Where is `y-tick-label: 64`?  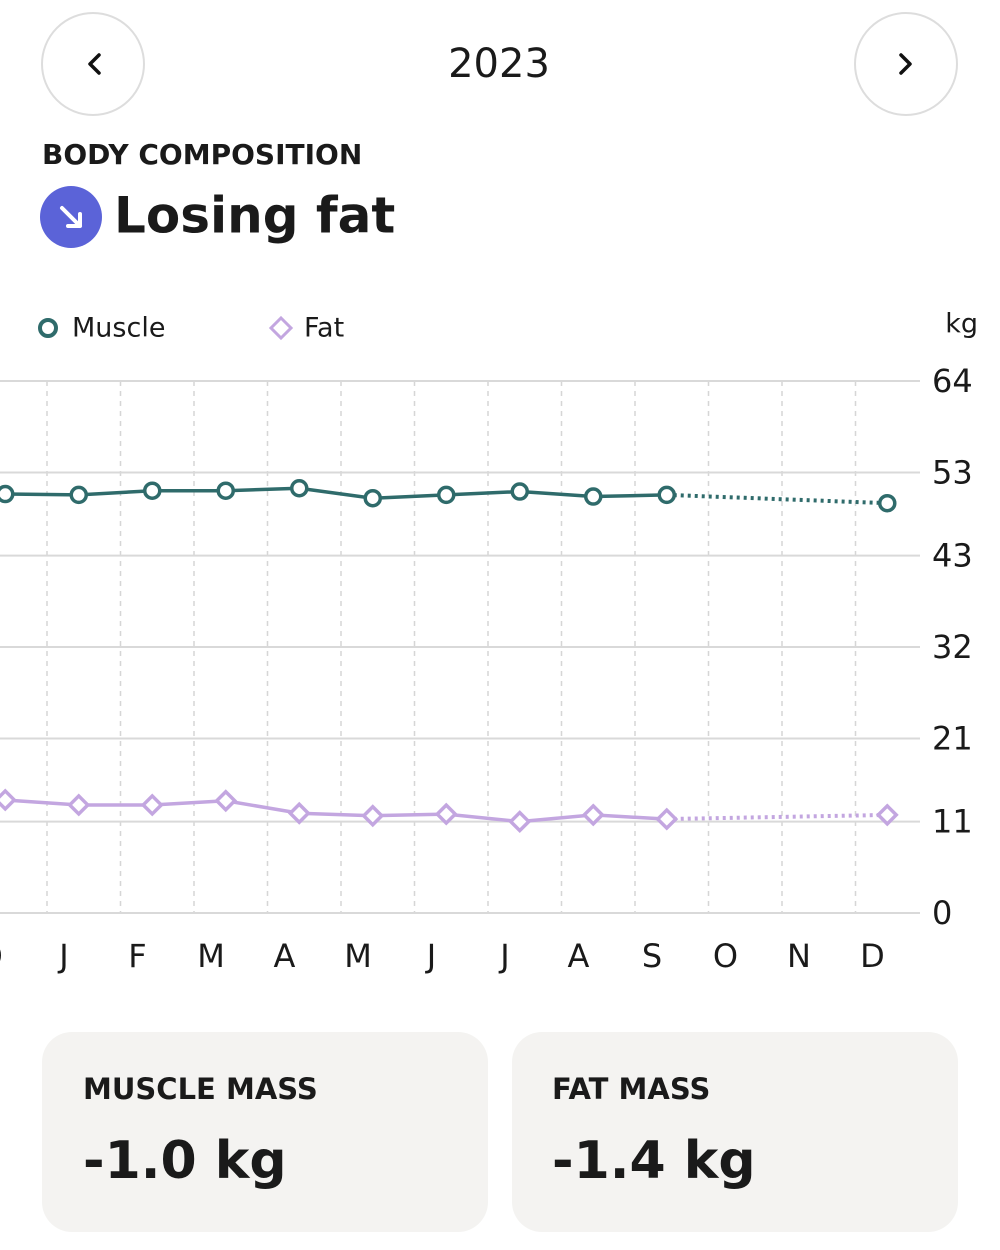
y-tick-label: 64 is located at coordinates (952, 381).